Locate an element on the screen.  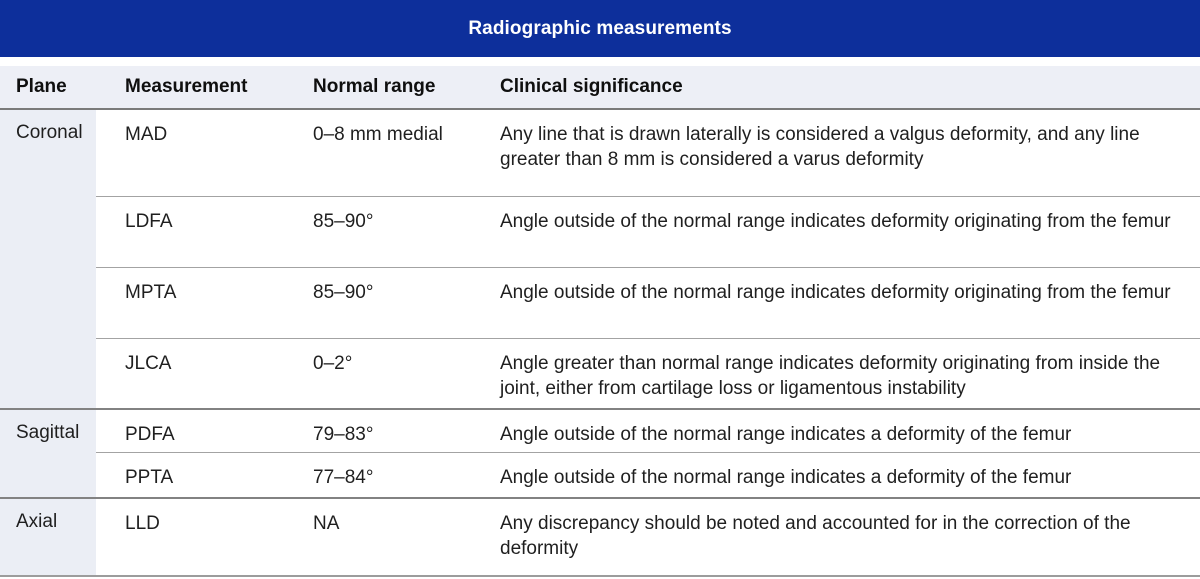
table-title-bar: Radiographic measurements is located at coordinates (600, 28).